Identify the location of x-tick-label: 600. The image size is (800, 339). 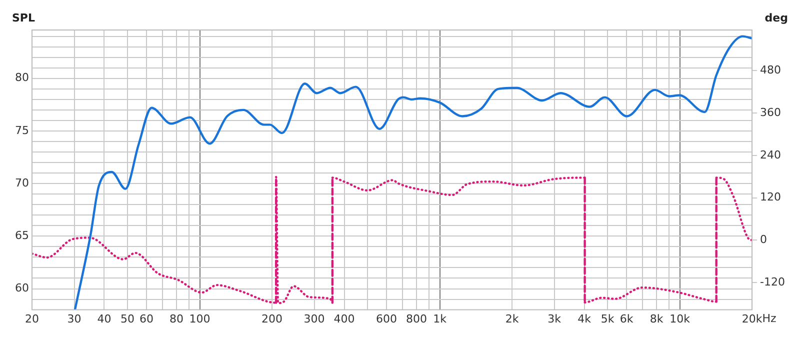
(387, 319).